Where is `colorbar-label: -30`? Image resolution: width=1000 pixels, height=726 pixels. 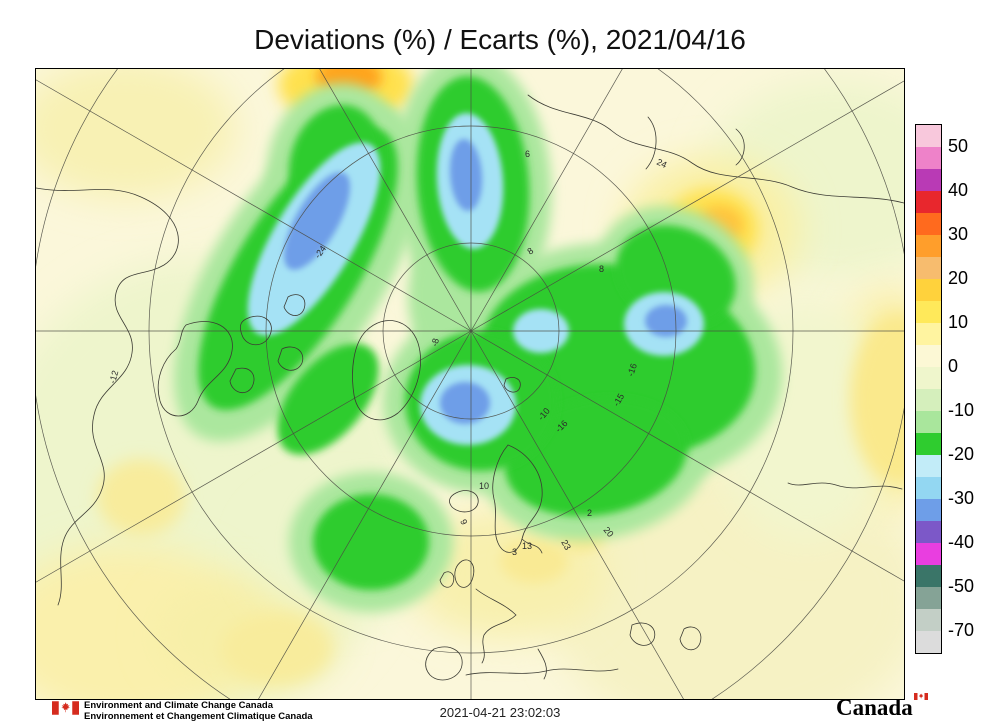
colorbar-label: -30 is located at coordinates (961, 498).